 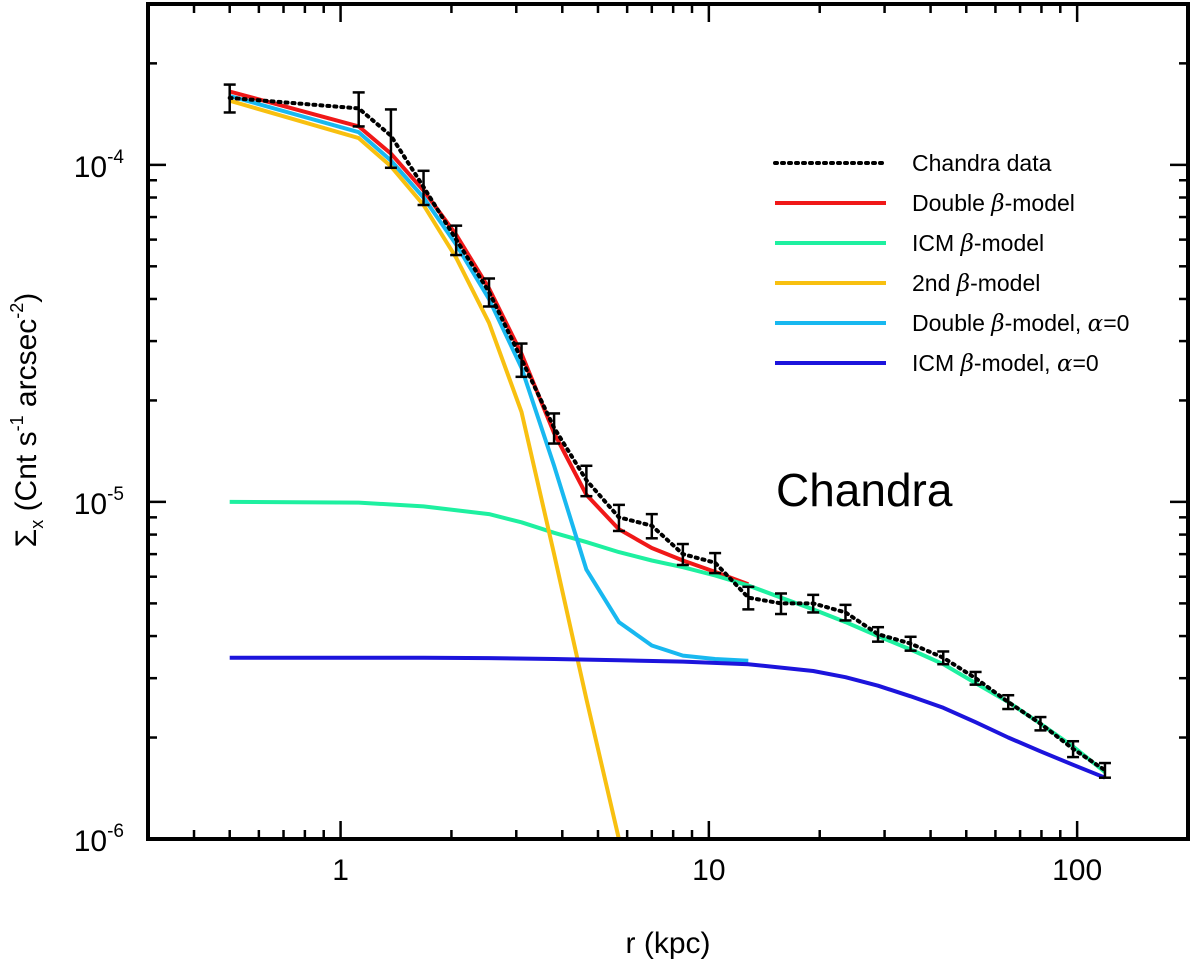 I want to click on y-tick-label: 10⁻⁵, so click(x=99, y=502).